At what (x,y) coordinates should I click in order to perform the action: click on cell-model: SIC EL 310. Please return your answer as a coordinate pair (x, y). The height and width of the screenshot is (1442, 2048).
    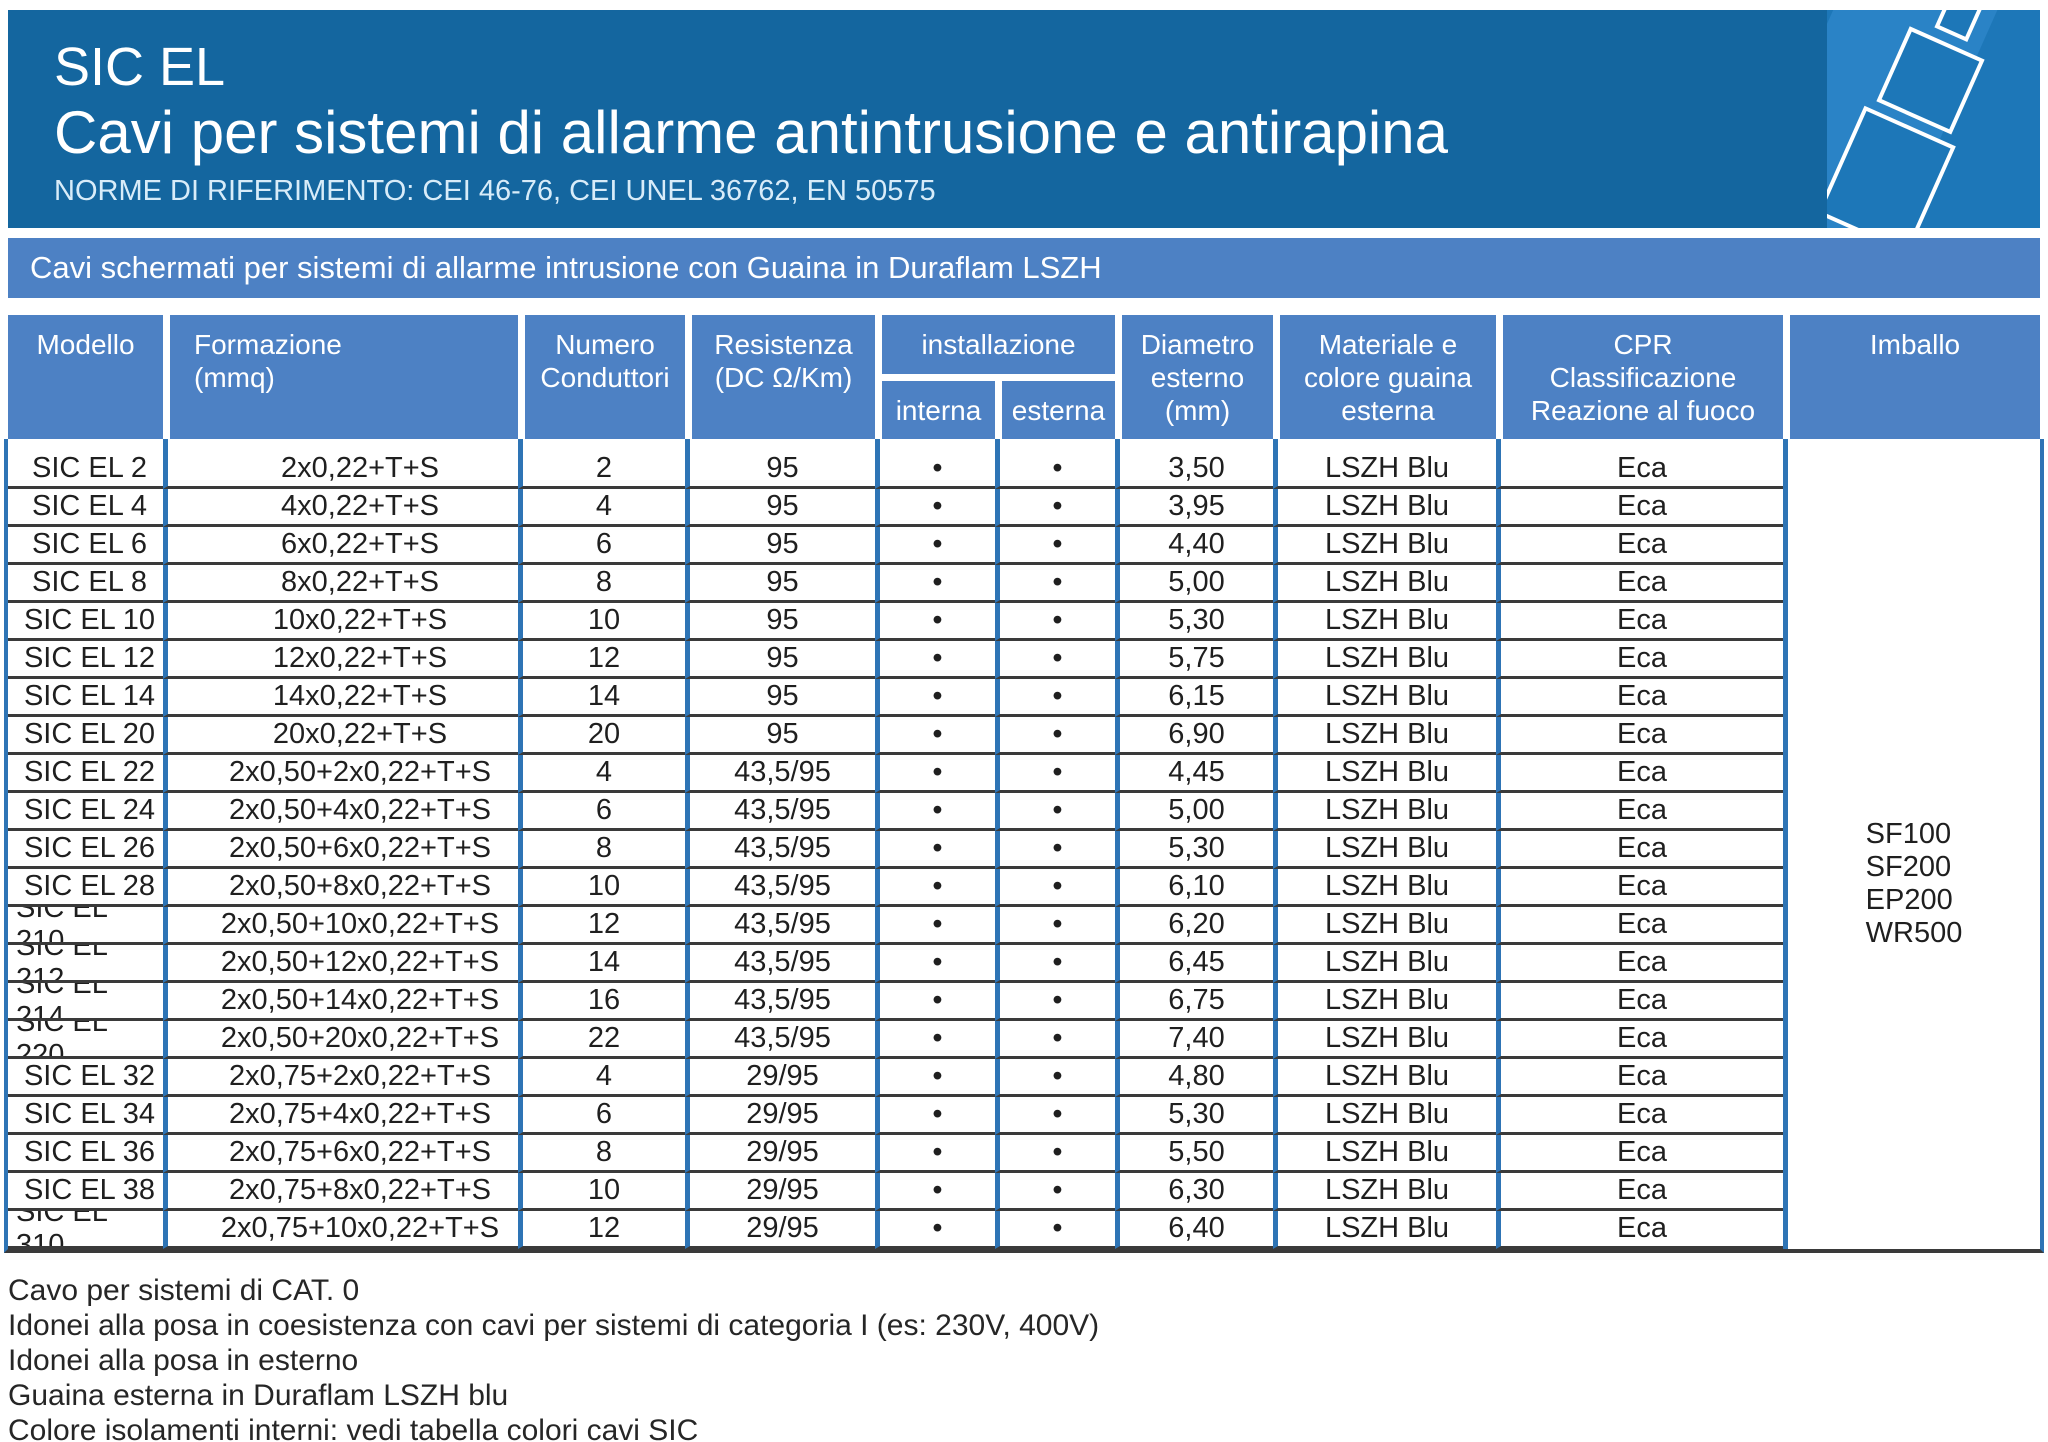
    Looking at the image, I should click on (85, 1230).